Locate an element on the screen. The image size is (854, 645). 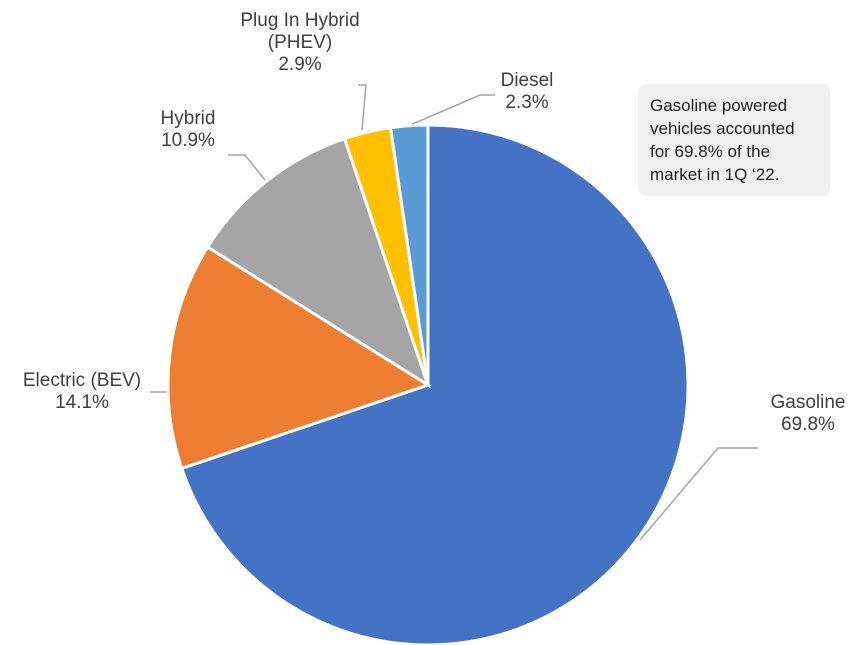
slice-value: 10.9% is located at coordinates (188, 140).